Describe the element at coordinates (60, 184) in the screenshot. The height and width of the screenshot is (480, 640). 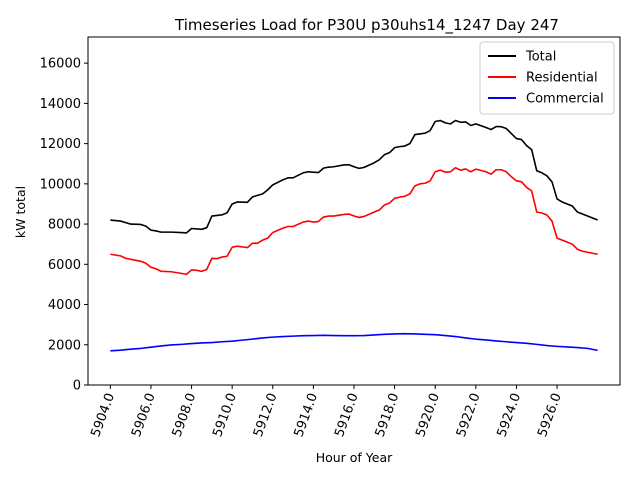
I see `y-tick-label: 10000` at that location.